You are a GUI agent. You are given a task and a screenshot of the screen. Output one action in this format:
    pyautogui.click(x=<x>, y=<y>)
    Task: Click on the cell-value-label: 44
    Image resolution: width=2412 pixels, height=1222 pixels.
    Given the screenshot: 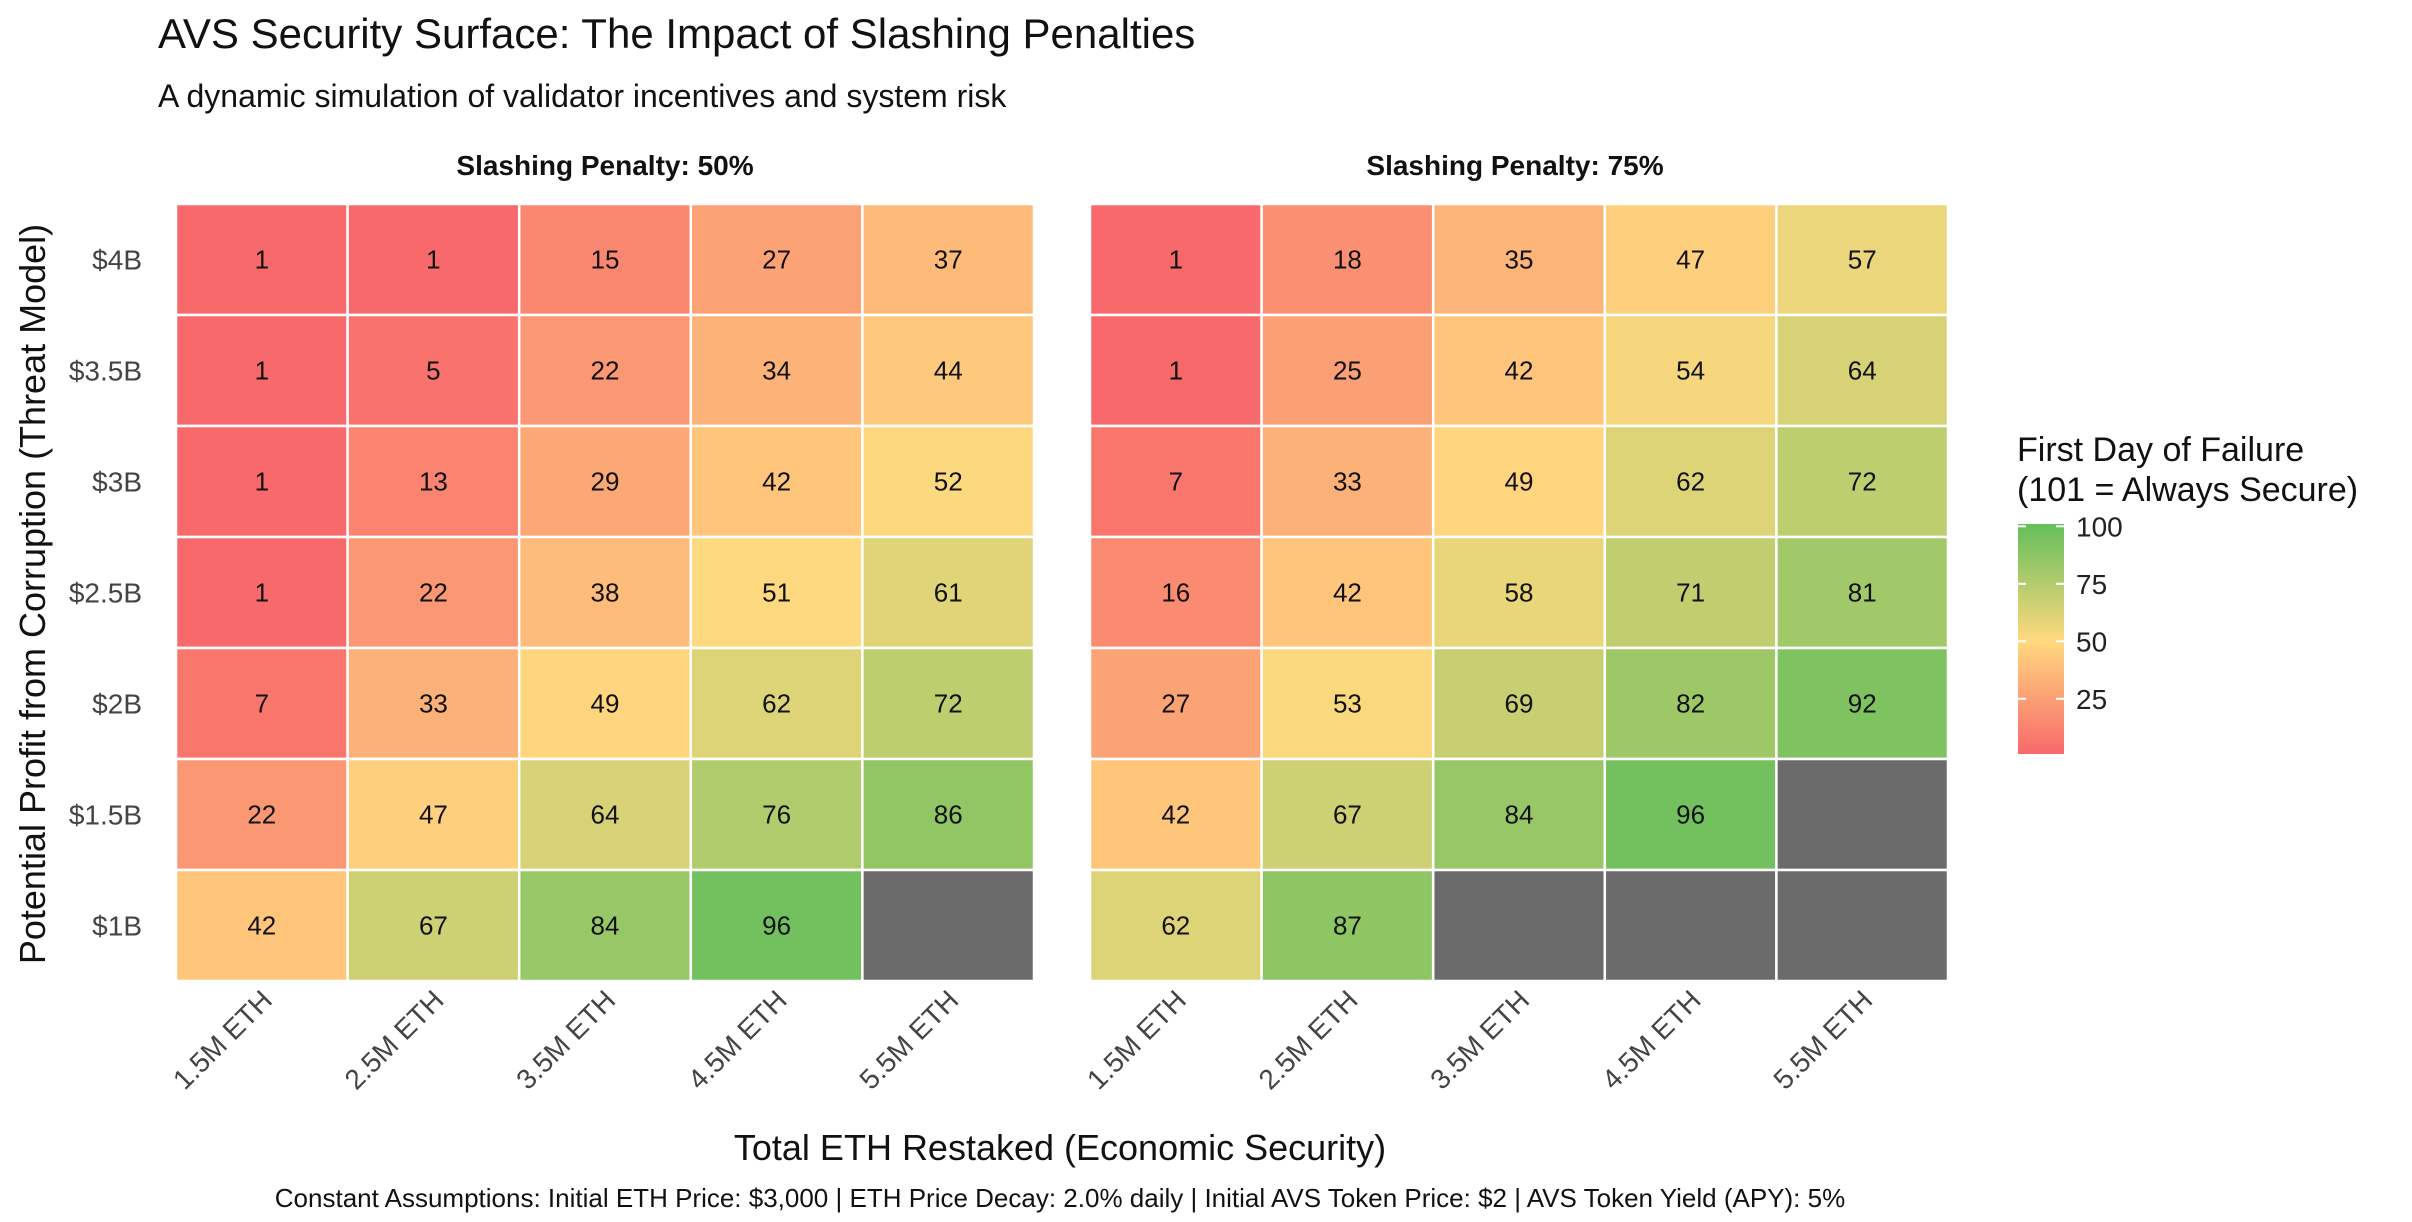 What is the action you would take?
    pyautogui.click(x=948, y=371)
    